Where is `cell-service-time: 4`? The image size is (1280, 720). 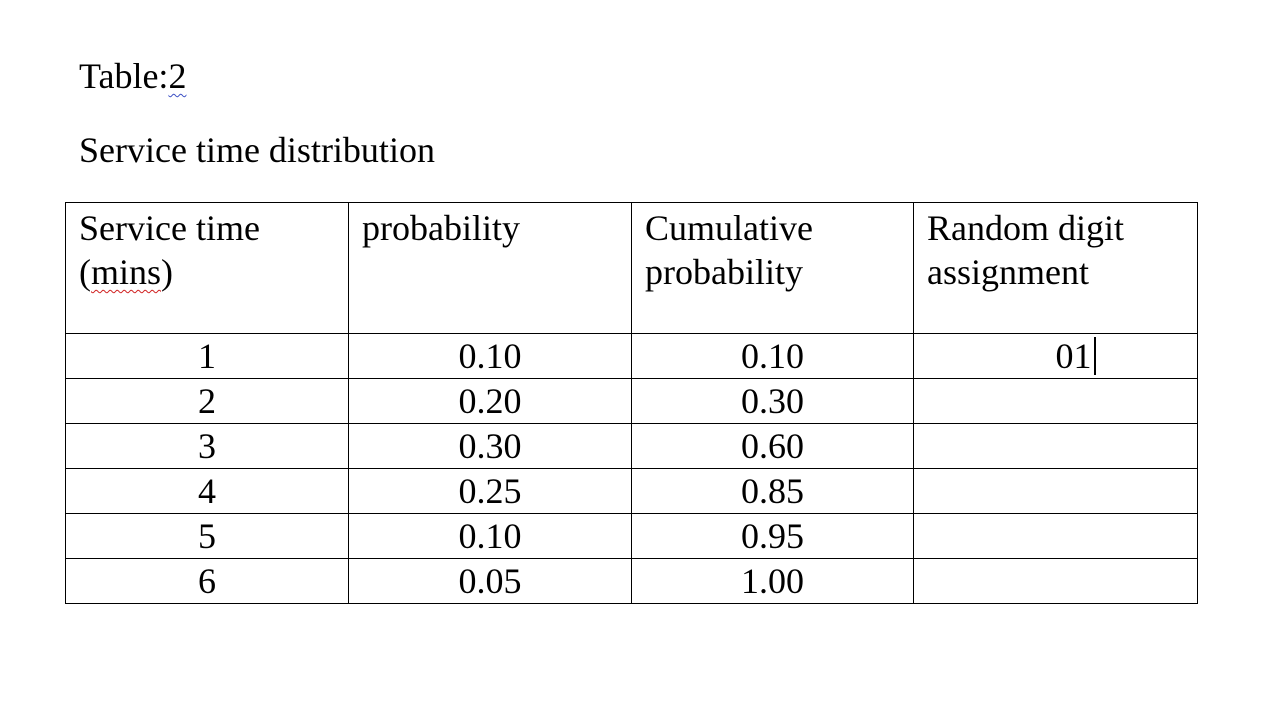 cell-service-time: 4 is located at coordinates (207, 491).